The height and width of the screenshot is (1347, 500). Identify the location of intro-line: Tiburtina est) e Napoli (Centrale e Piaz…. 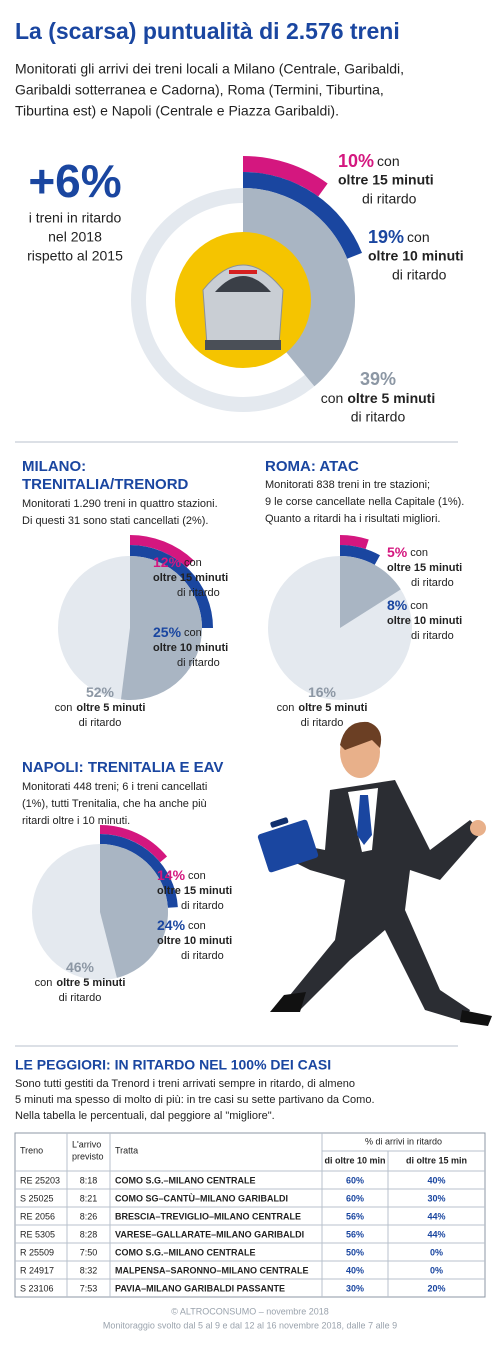
(177, 111).